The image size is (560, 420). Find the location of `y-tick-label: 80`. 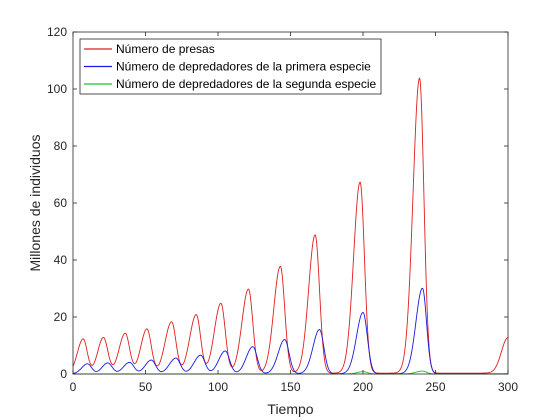

y-tick-label: 80 is located at coordinates (61, 146).